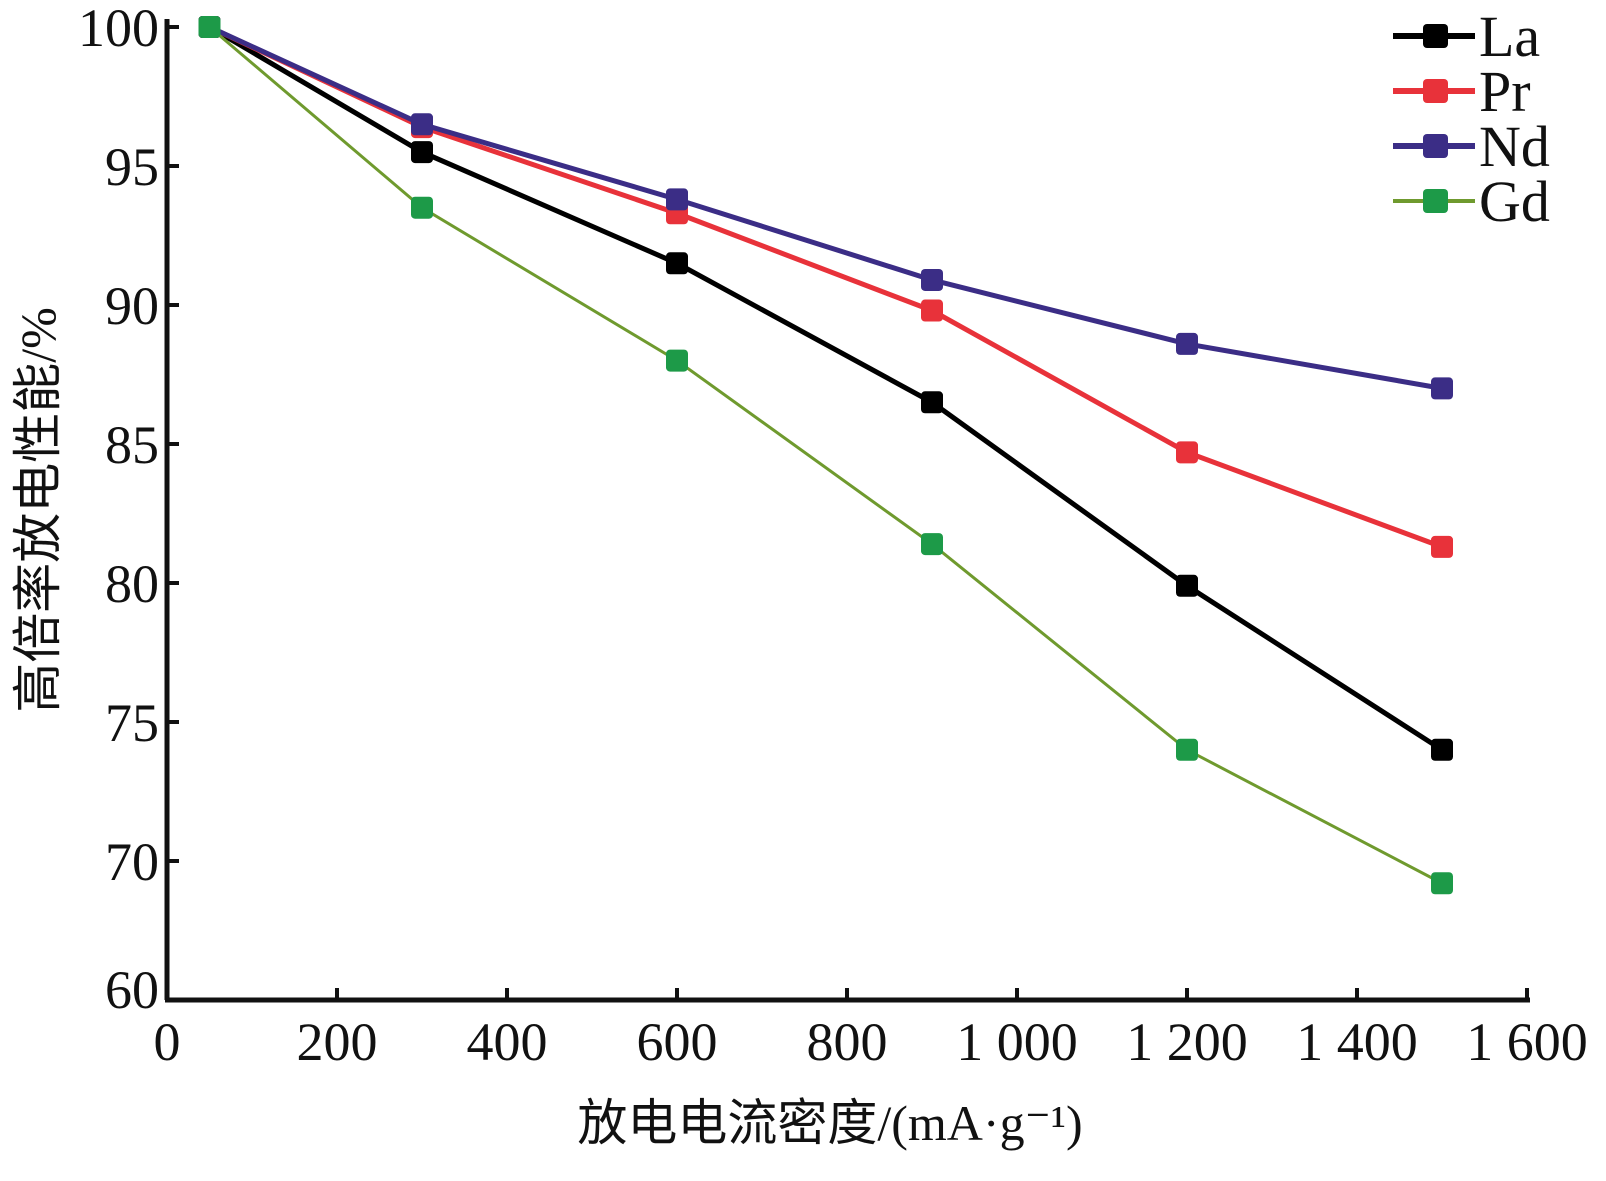 The height and width of the screenshot is (1181, 1606). Describe the element at coordinates (1514, 146) in the screenshot. I see `legend-label: Nd` at that location.